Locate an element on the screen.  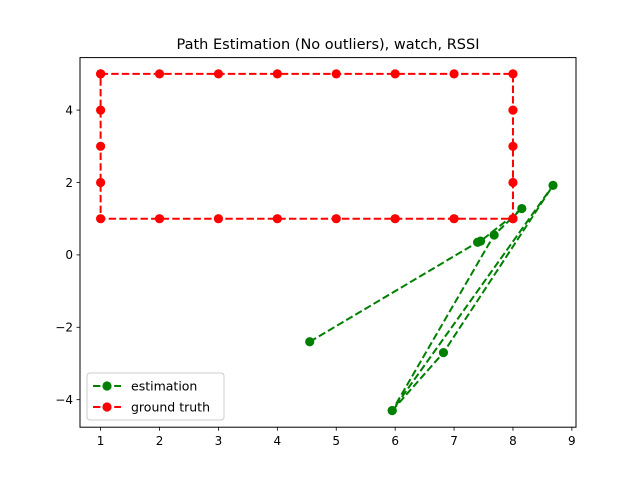
x-tick-label: 7 is located at coordinates (454, 441).